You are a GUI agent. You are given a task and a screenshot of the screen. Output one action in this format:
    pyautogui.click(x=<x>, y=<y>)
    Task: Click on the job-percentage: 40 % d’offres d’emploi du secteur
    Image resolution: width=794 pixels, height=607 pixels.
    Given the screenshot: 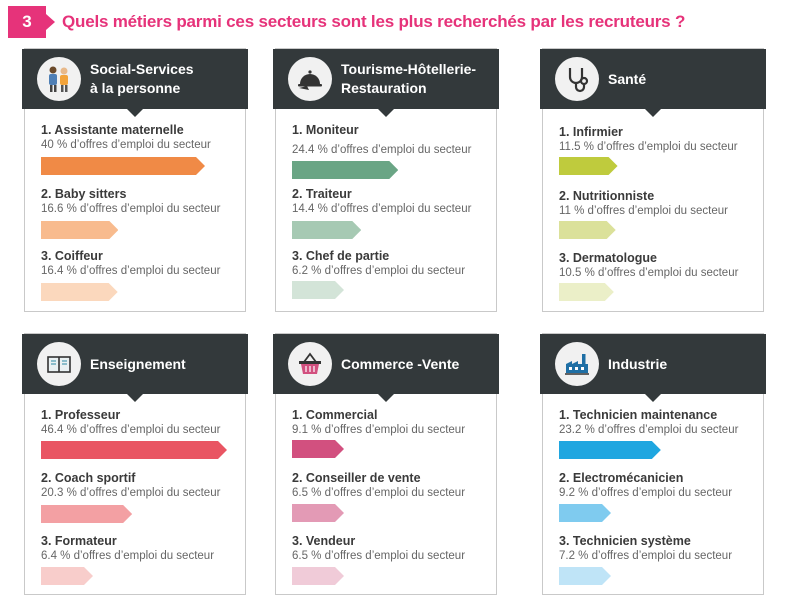 What is the action you would take?
    pyautogui.click(x=126, y=145)
    